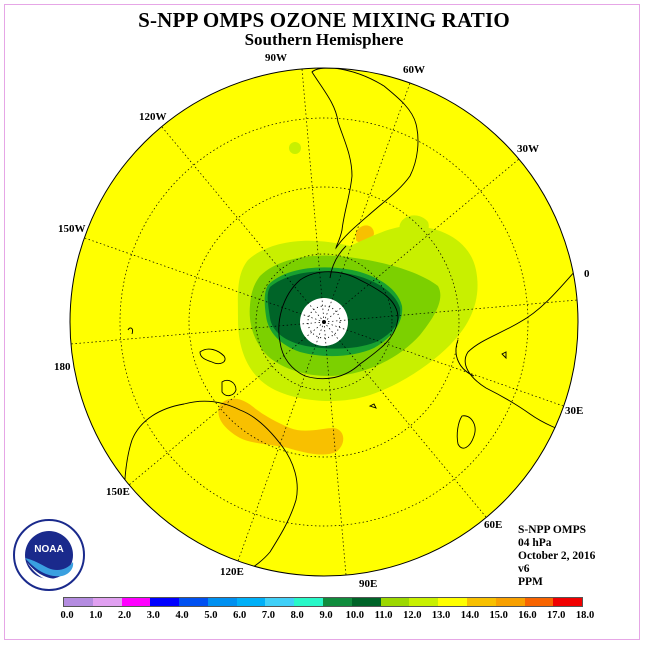 This screenshot has width=648, height=648. I want to click on ozone-patch-small, so click(295, 148).